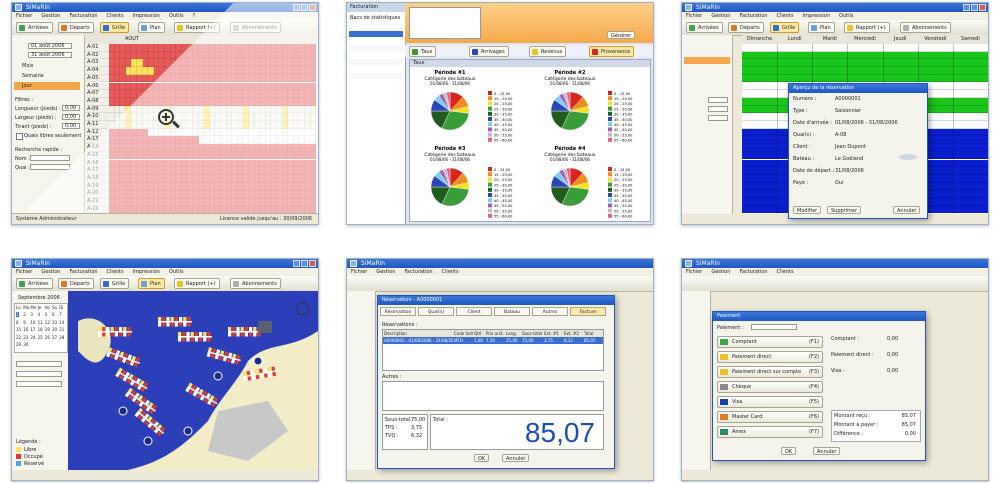  I want to click on calendar-day: 24, so click(33, 337).